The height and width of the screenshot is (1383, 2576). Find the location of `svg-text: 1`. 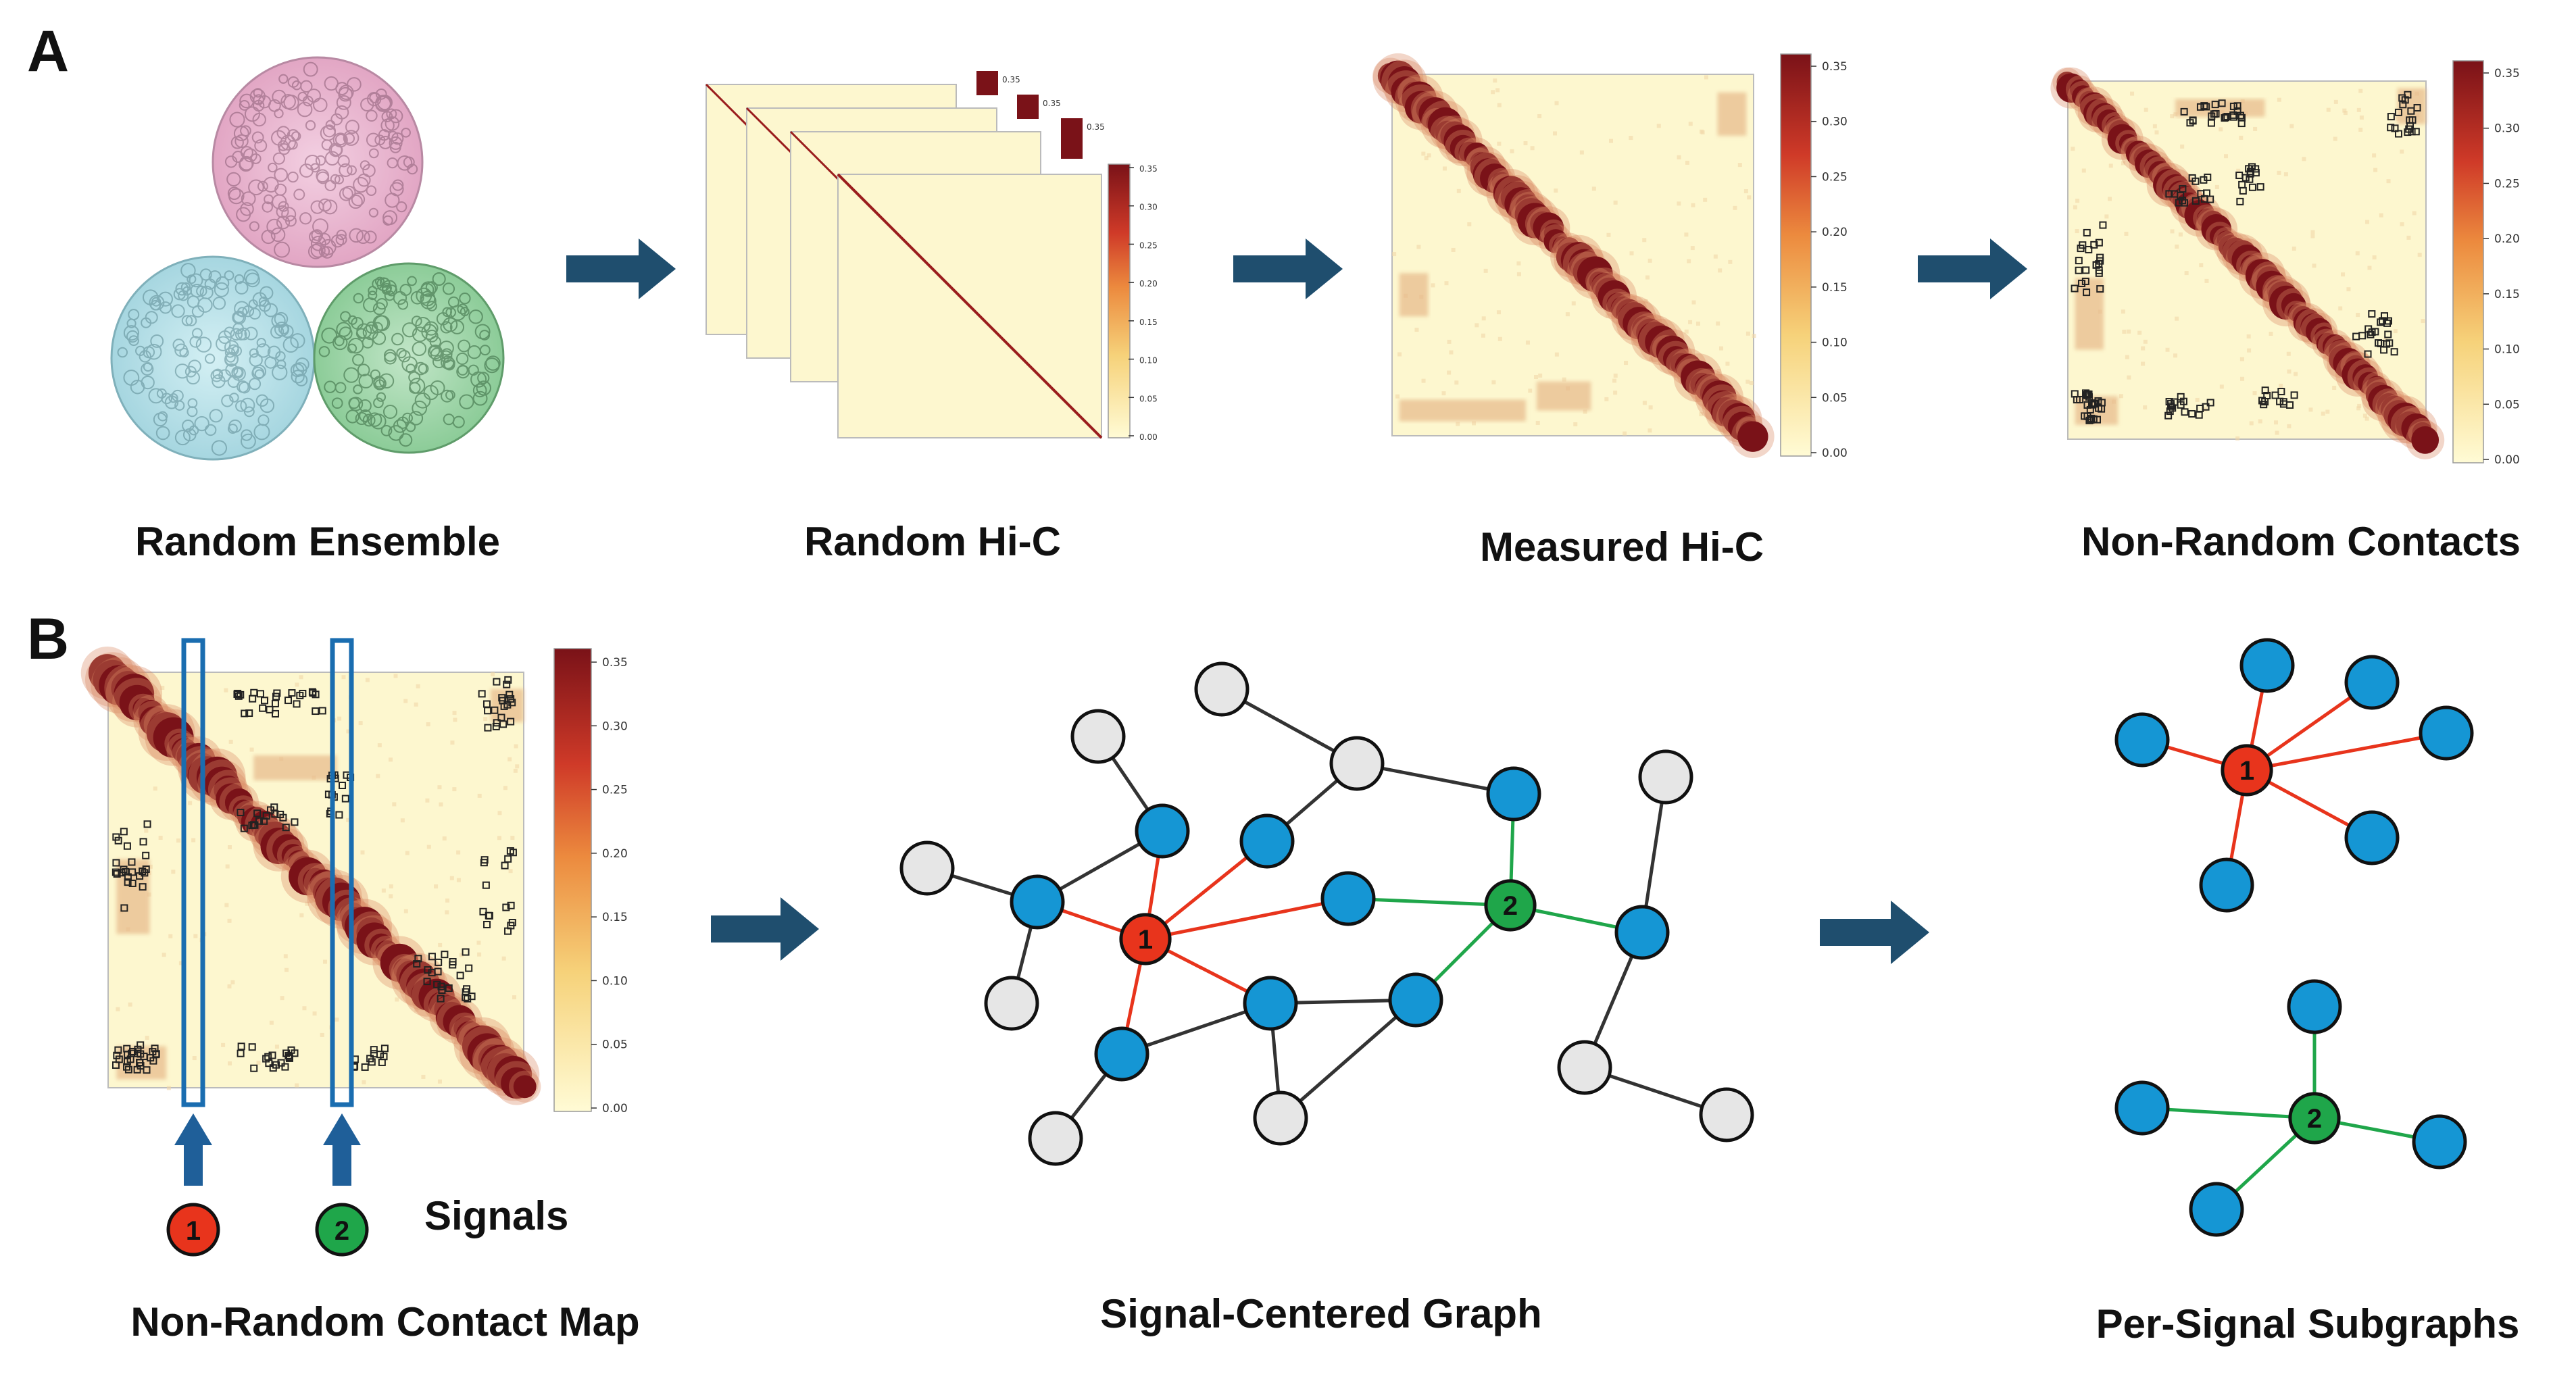

svg-text: 1 is located at coordinates (194, 1231).